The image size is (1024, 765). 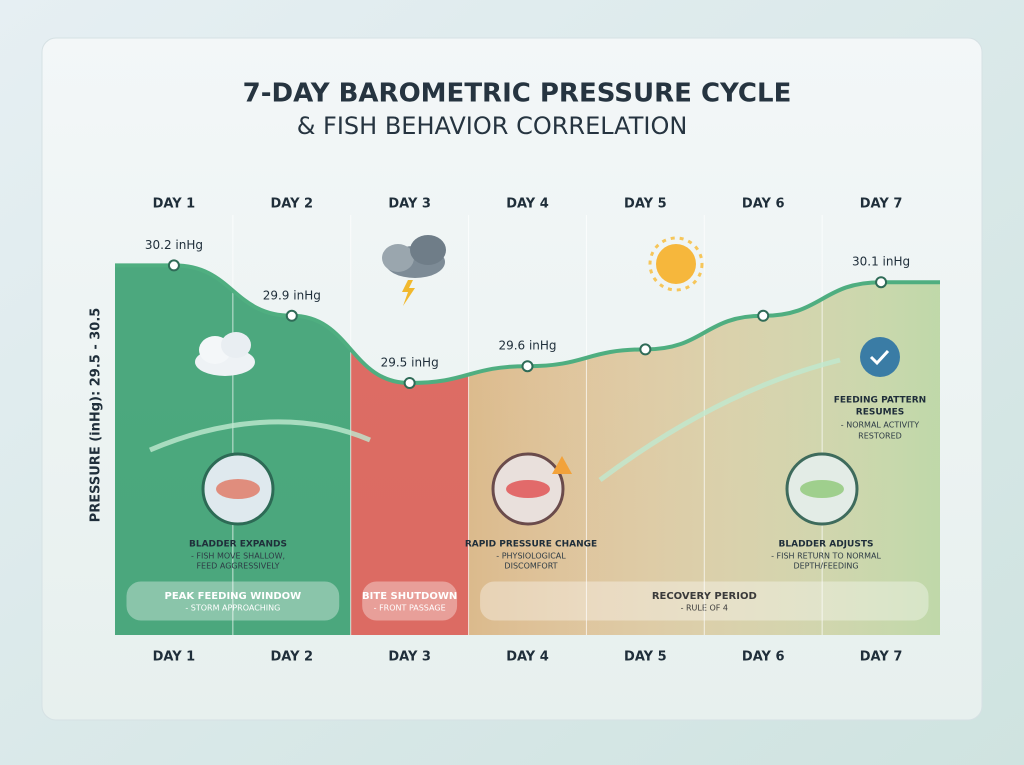 I want to click on sun-icon, so click(x=676, y=264).